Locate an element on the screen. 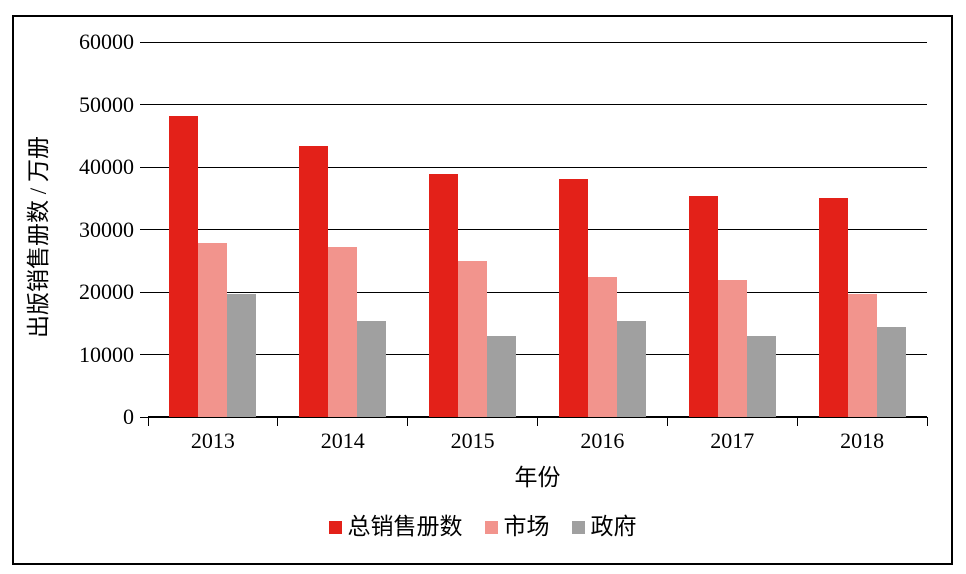  y-axis-tick-label: 60000 is located at coordinates (106, 41).